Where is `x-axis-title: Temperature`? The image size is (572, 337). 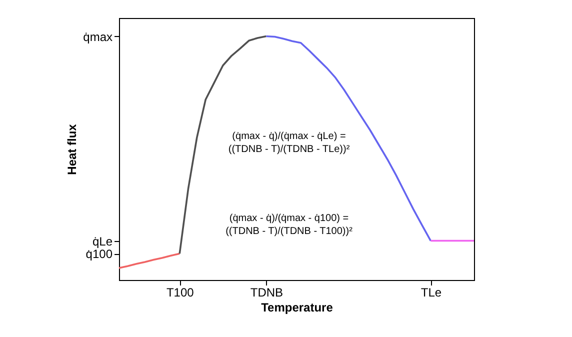
x-axis-title: Temperature is located at coordinates (297, 307).